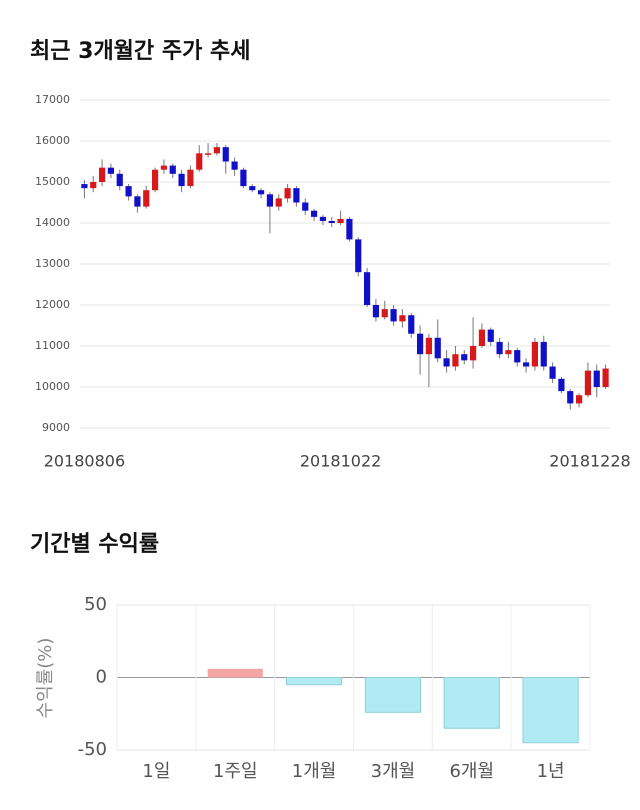 The height and width of the screenshot is (810, 640). Describe the element at coordinates (140, 51) in the screenshot. I see `chart-title: 최근 3개월간 주가 추세` at that location.